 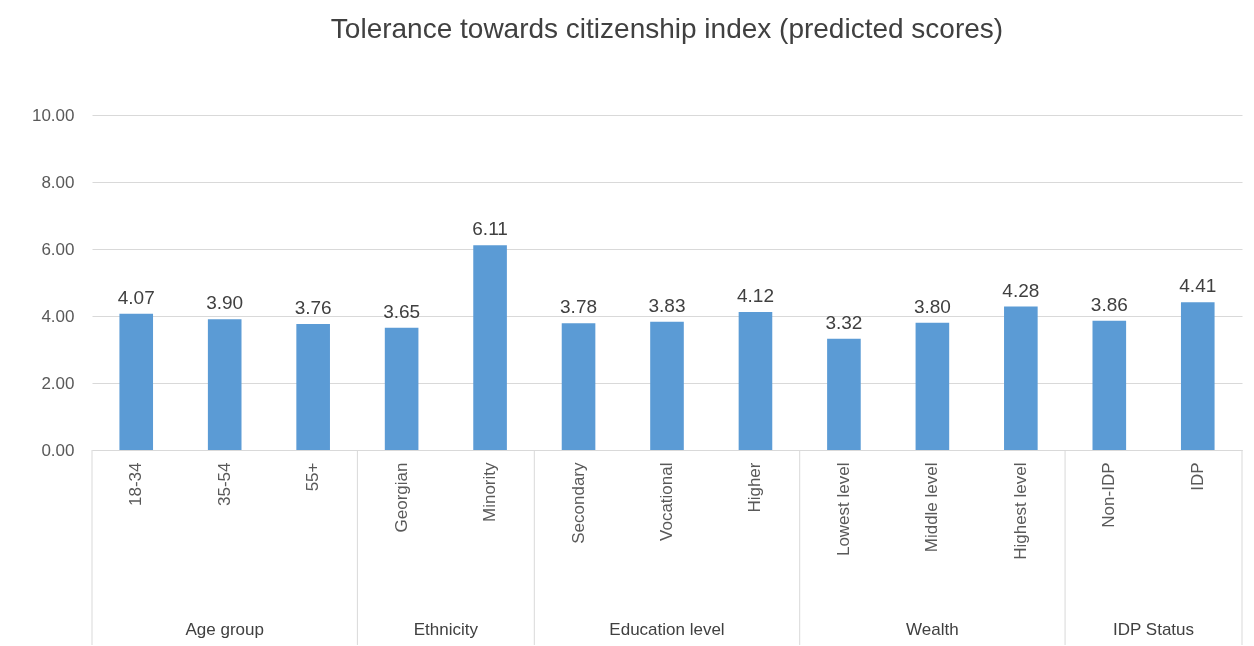 I want to click on x-tick-label: Higher, so click(x=755, y=487).